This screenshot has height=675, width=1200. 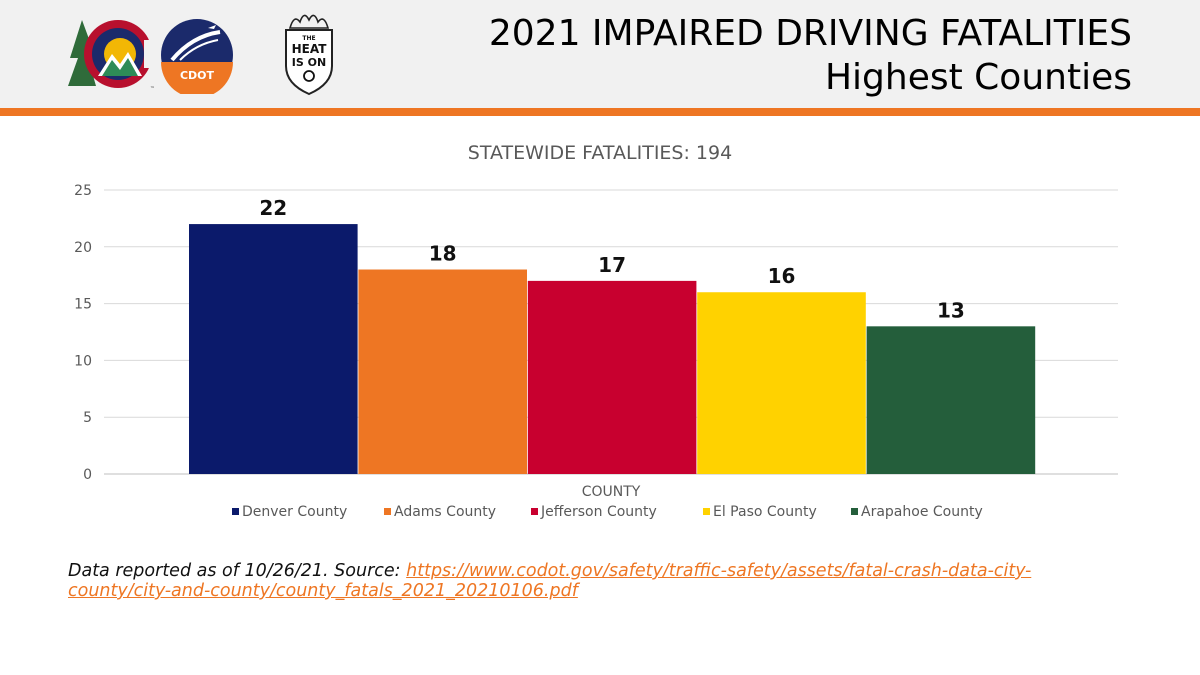 What do you see at coordinates (197, 56) in the screenshot?
I see `cdot-logo-icon: CDOT` at bounding box center [197, 56].